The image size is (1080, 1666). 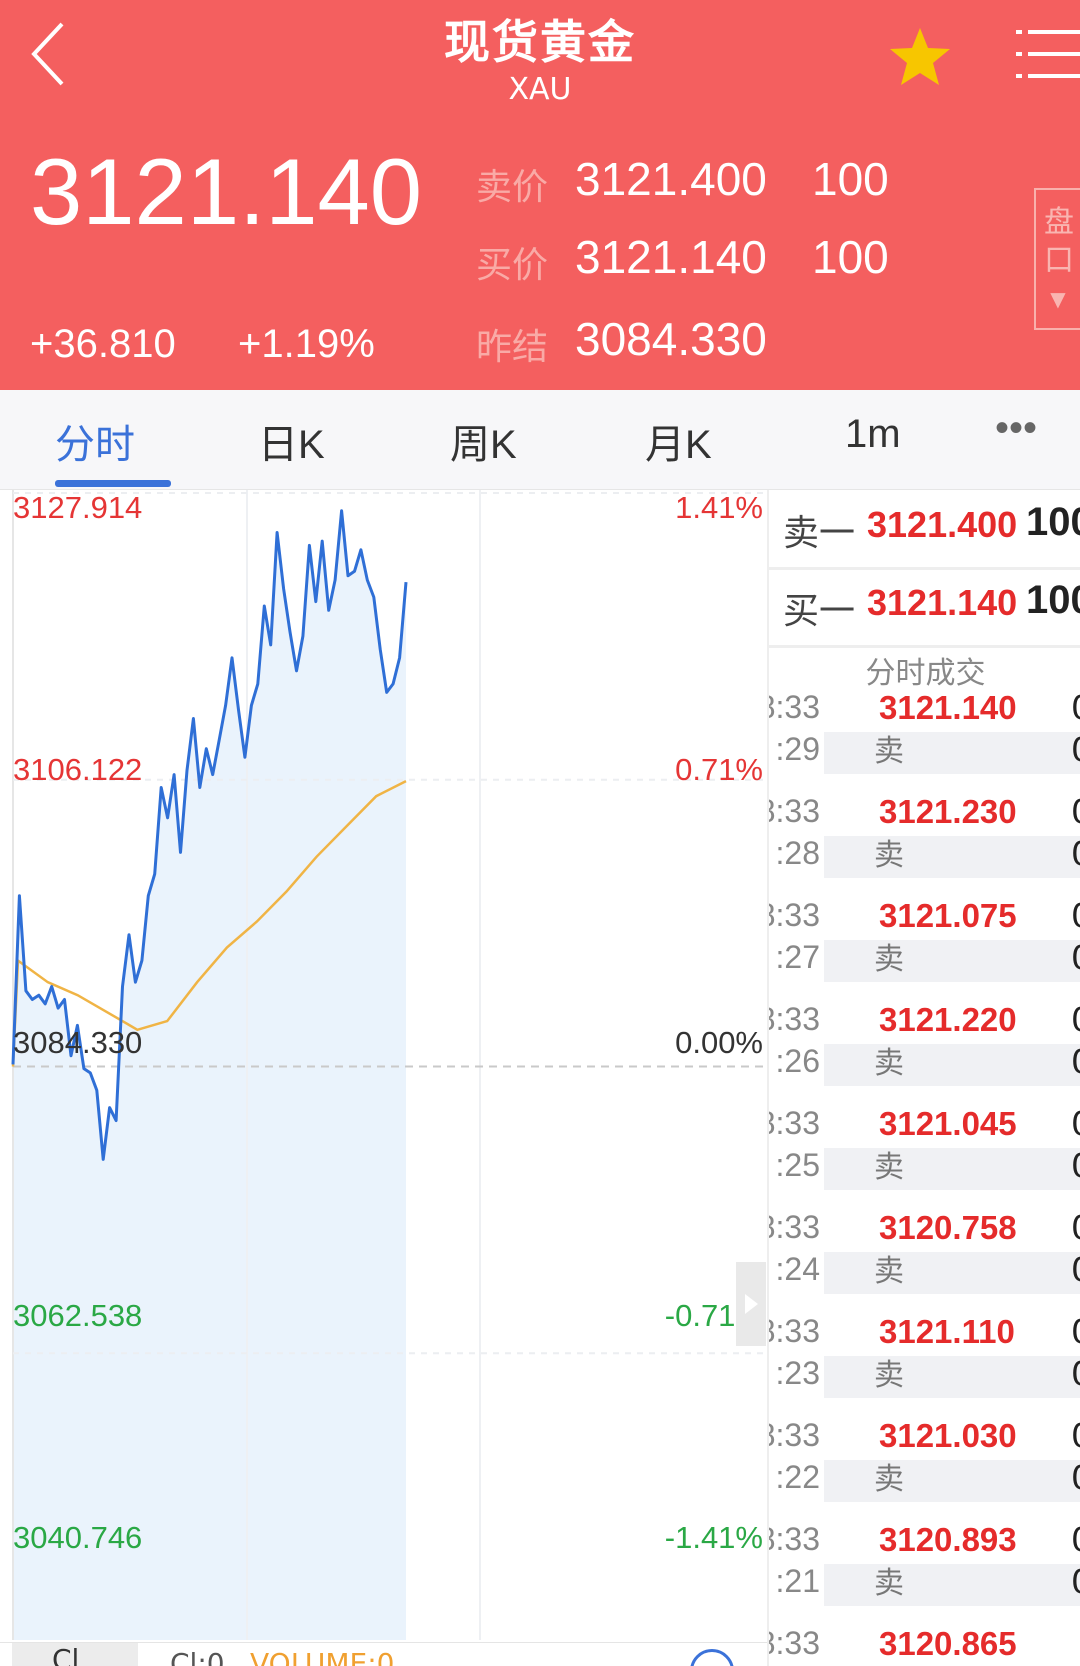 I want to click on price-change: +36.810, so click(x=103, y=344).